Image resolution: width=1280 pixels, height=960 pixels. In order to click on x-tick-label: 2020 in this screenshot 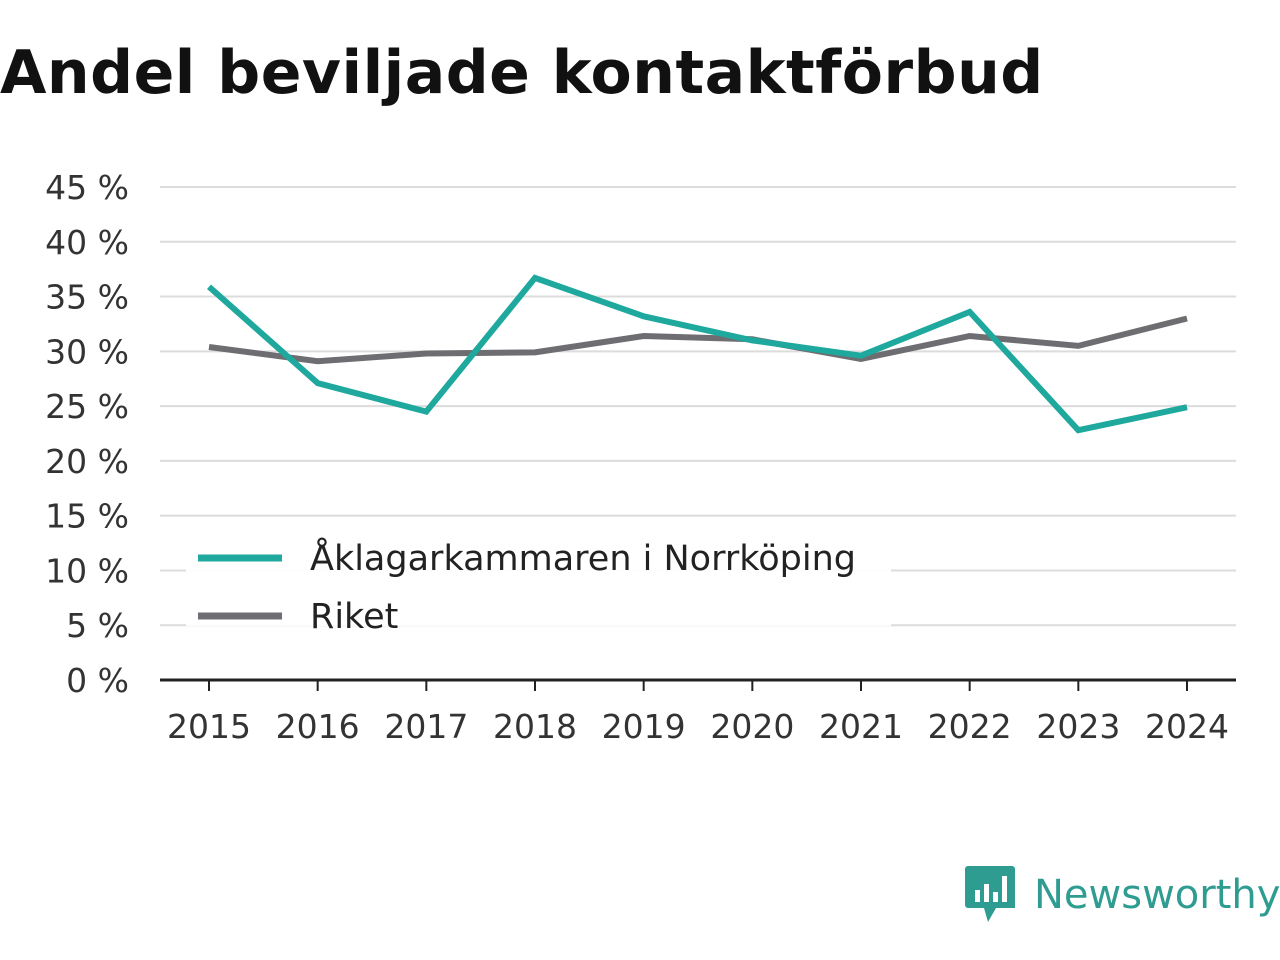, I will do `click(752, 726)`.